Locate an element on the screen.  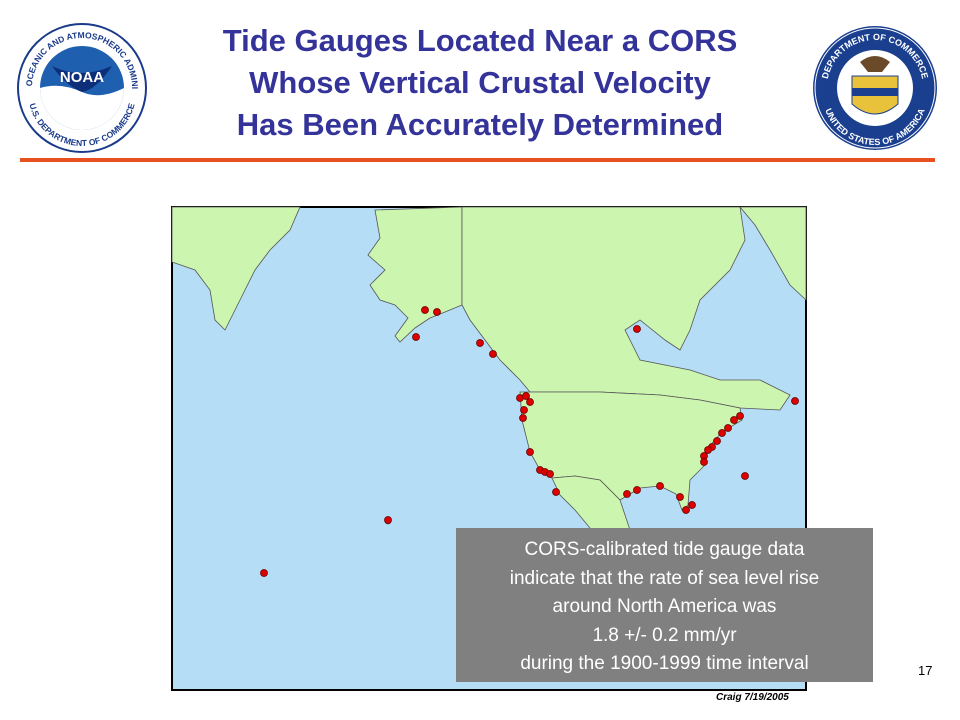
noaa-wordmark: NOAA is located at coordinates (82, 77).